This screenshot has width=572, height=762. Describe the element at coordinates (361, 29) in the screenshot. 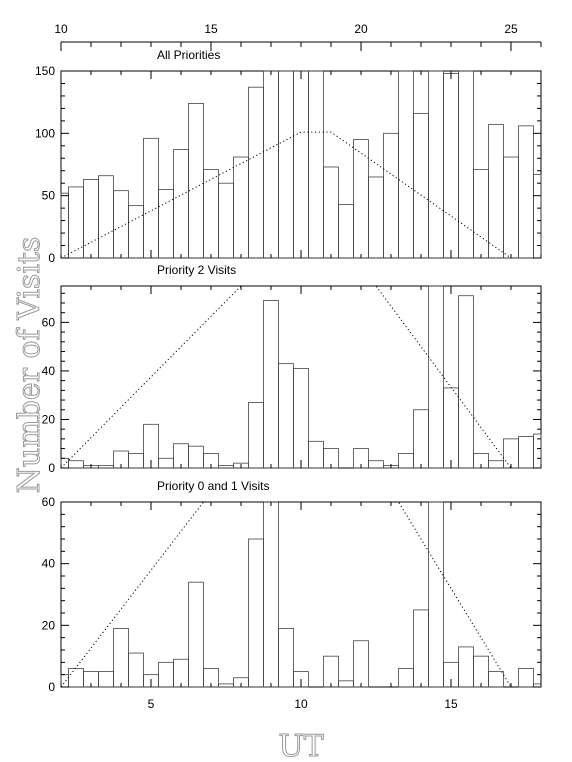

I see `top-axis-tick-label: 20` at that location.